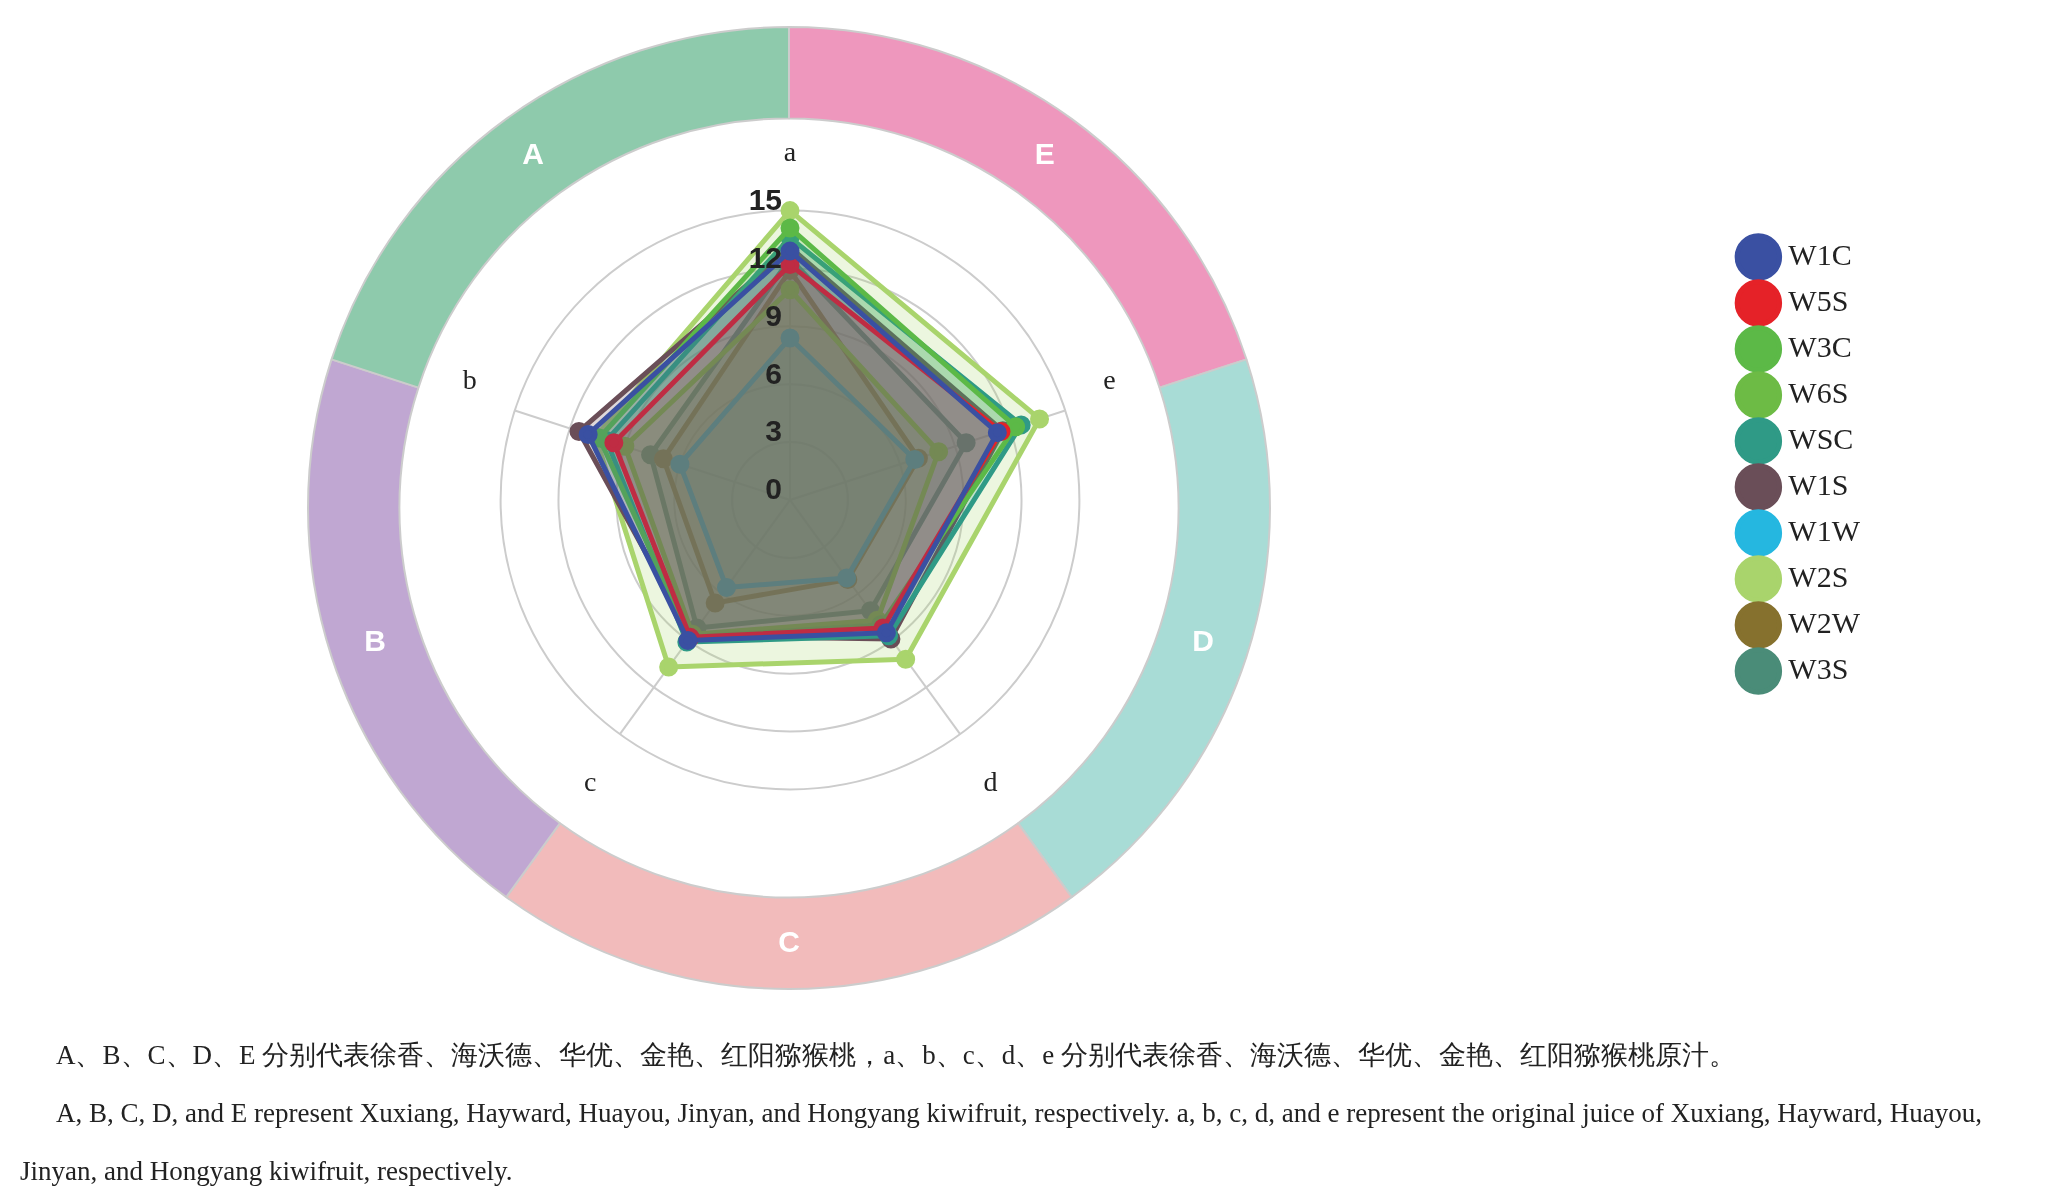 The width and height of the screenshot is (2053, 1196). I want to click on slice-label: D, so click(1203, 640).